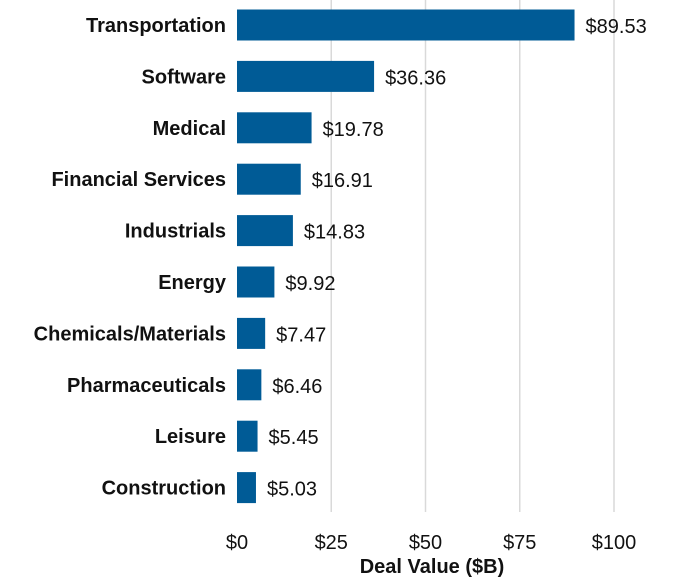 This screenshot has width=700, height=580. Describe the element at coordinates (353, 130) in the screenshot. I see `value-label: $19.78` at that location.